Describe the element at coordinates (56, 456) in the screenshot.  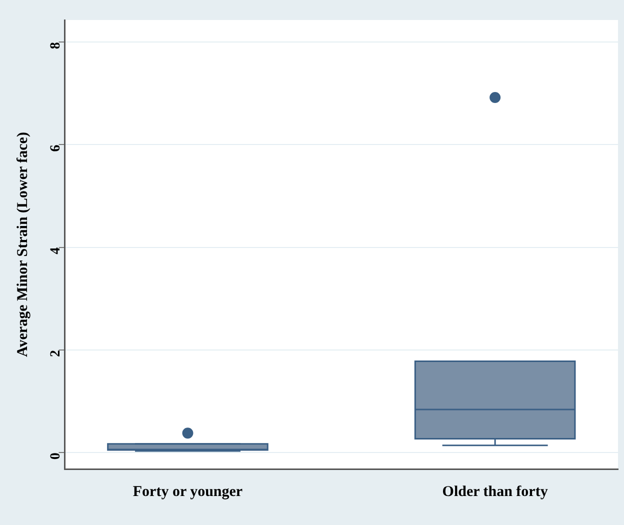
I see `y-tick-label: 0` at that location.